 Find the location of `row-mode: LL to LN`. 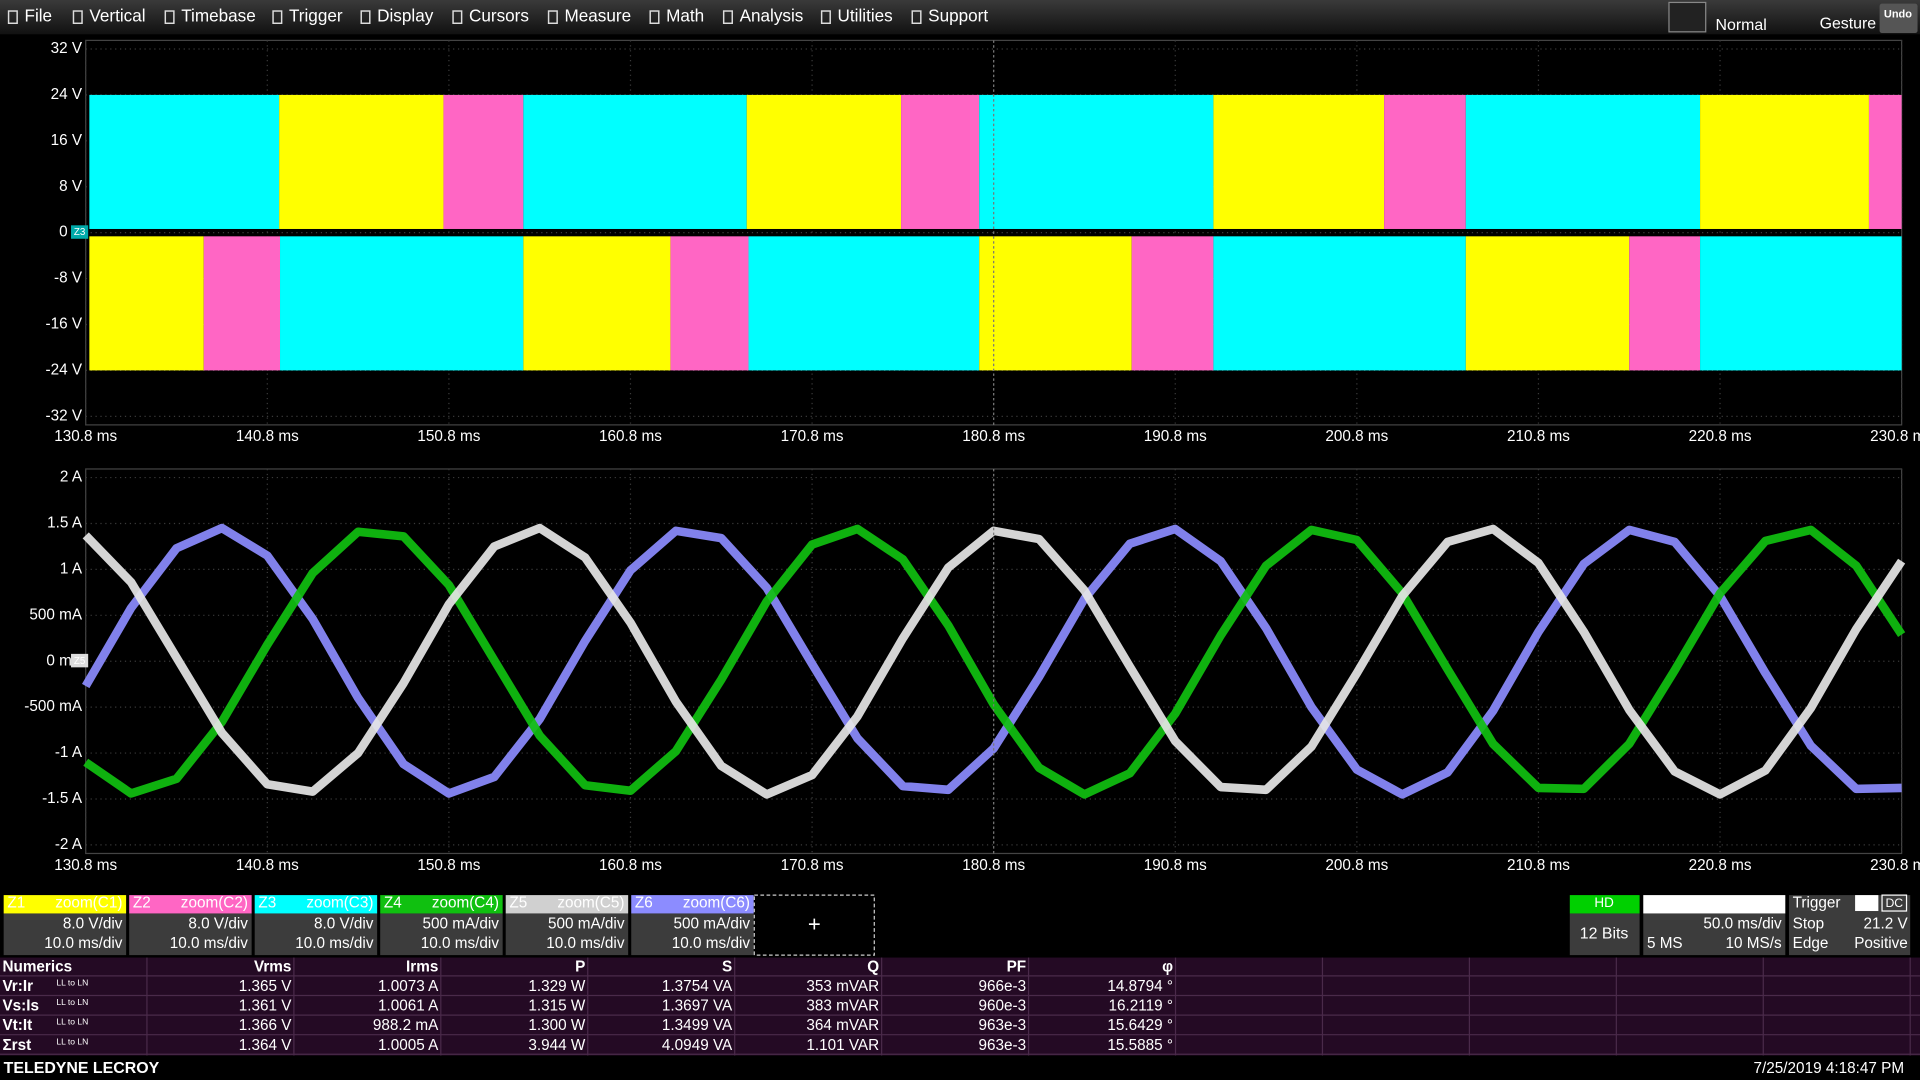

row-mode: LL to LN is located at coordinates (72, 1022).